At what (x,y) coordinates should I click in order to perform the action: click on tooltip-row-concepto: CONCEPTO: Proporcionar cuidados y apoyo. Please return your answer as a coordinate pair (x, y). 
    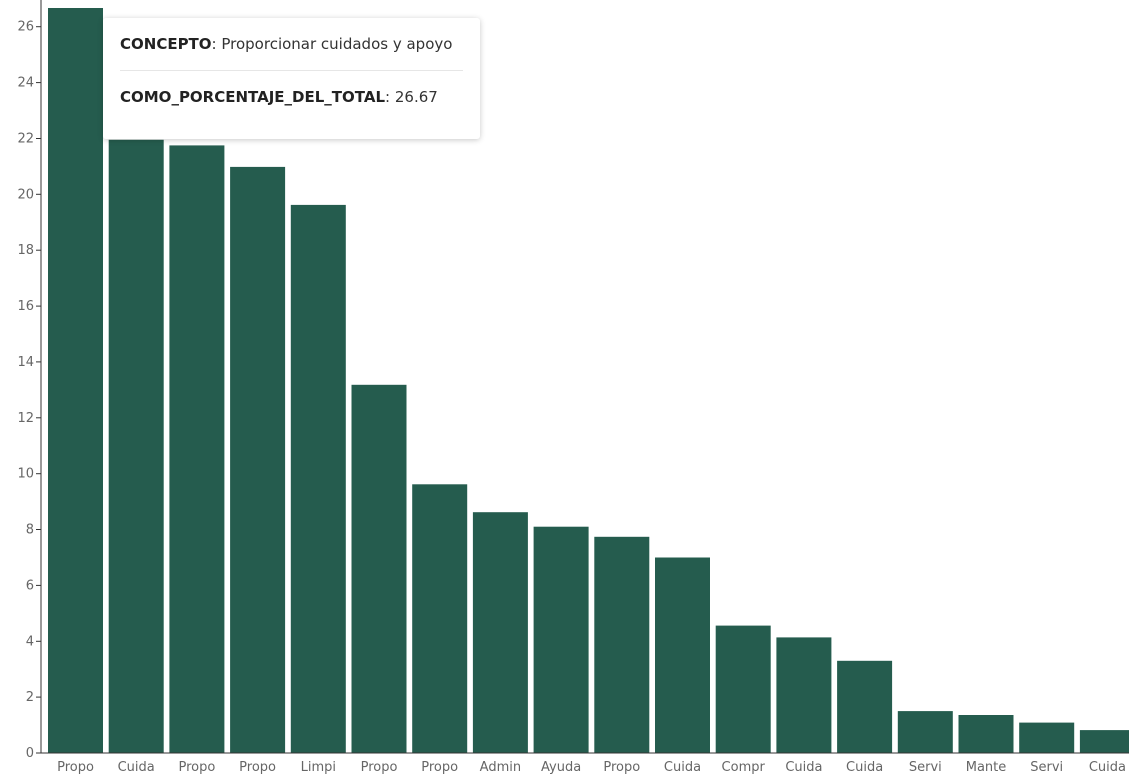
    Looking at the image, I should click on (291, 44).